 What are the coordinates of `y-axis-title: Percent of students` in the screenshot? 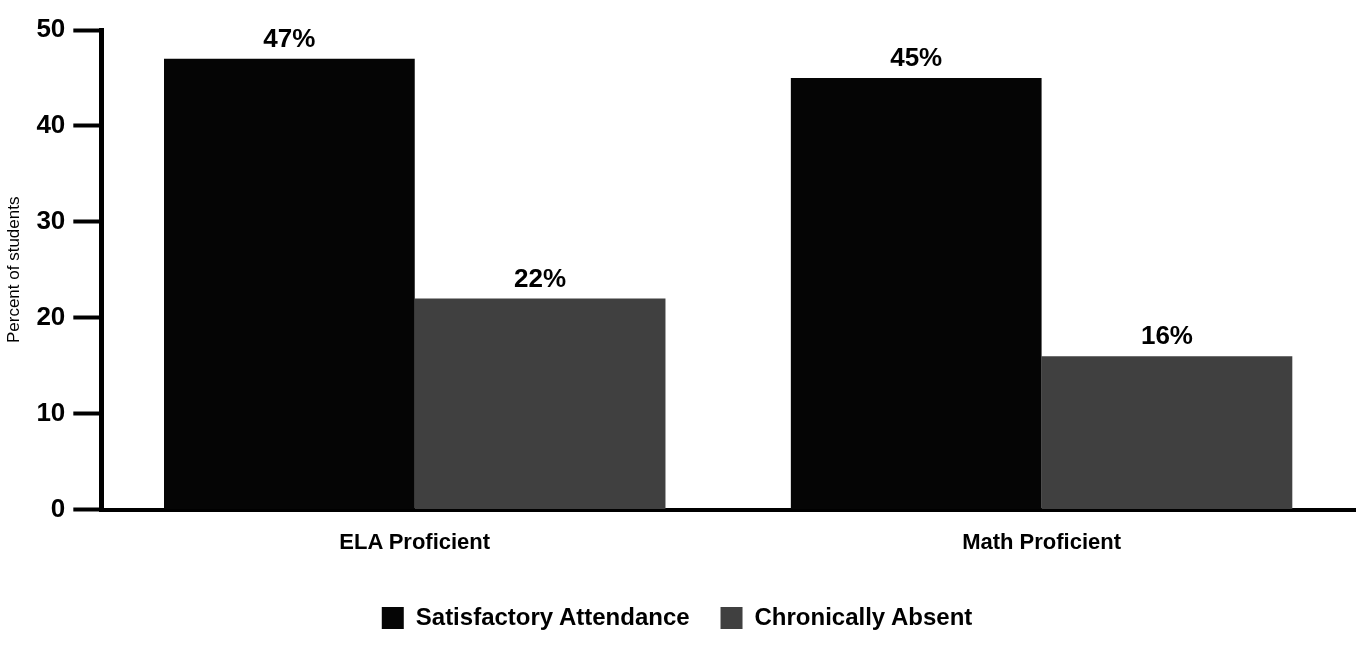 It's located at (13, 270).